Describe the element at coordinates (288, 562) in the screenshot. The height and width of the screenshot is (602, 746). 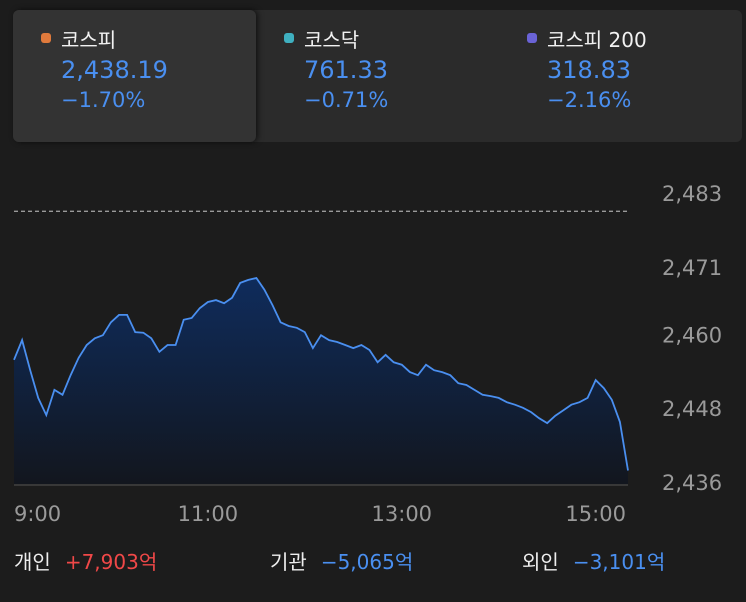
I see `investor-name: 기관` at that location.